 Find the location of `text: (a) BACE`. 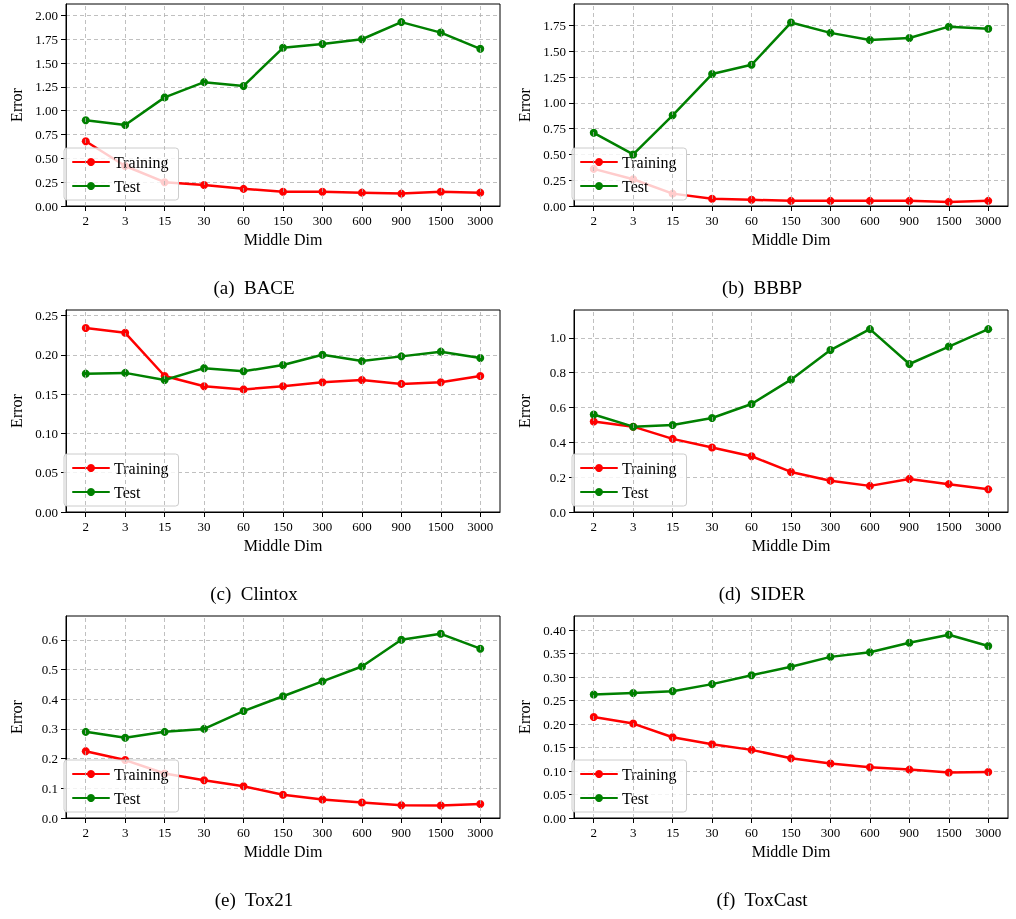

text: (a) BACE is located at coordinates (254, 288).